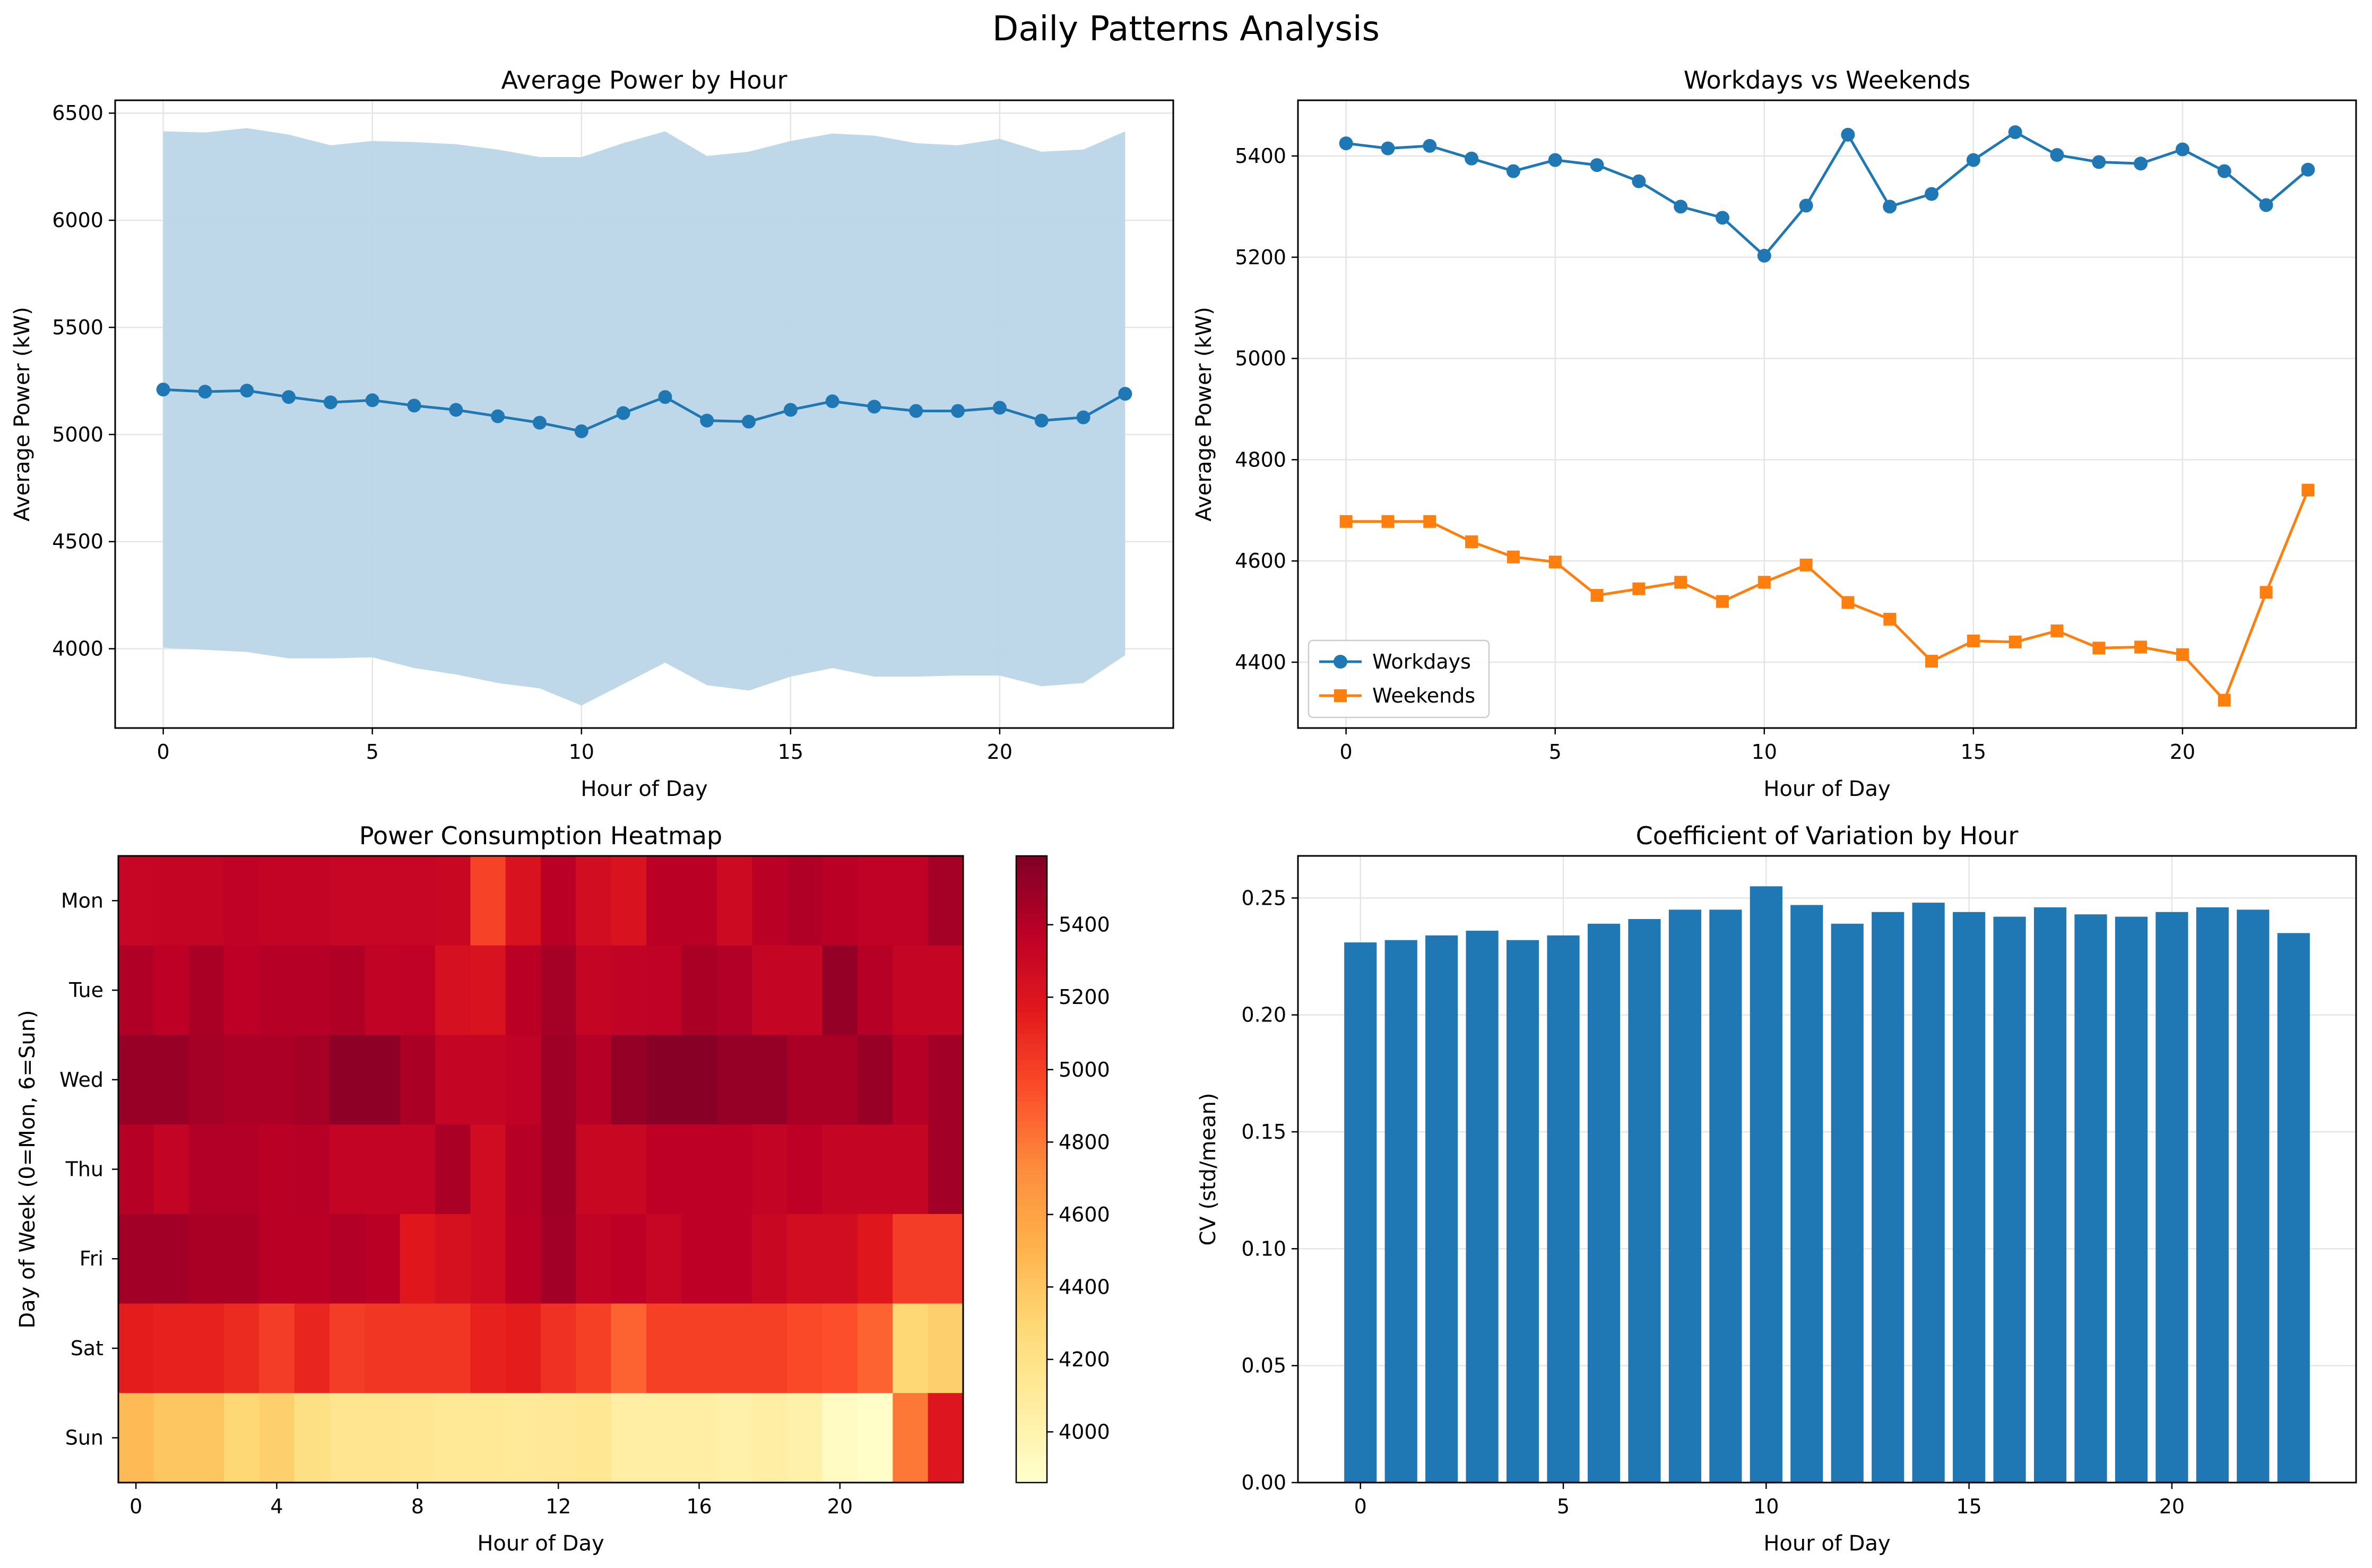 The image size is (2372, 1568). What do you see at coordinates (1186, 29) in the screenshot?
I see `figure-title: Daily Patterns Analysis` at bounding box center [1186, 29].